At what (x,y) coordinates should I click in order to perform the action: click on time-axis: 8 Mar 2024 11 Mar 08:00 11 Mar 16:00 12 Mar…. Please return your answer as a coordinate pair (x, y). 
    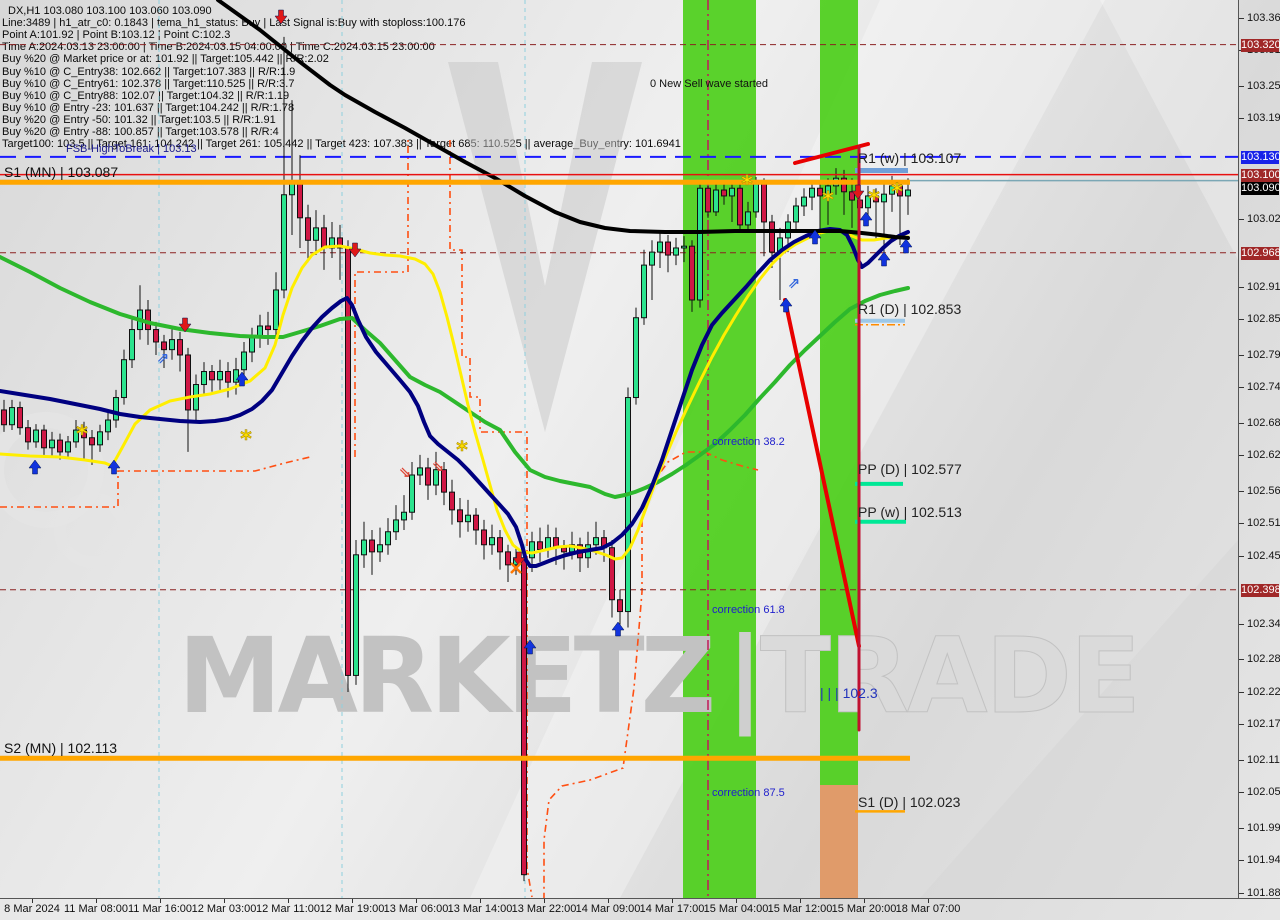
    Looking at the image, I should click on (640, 909).